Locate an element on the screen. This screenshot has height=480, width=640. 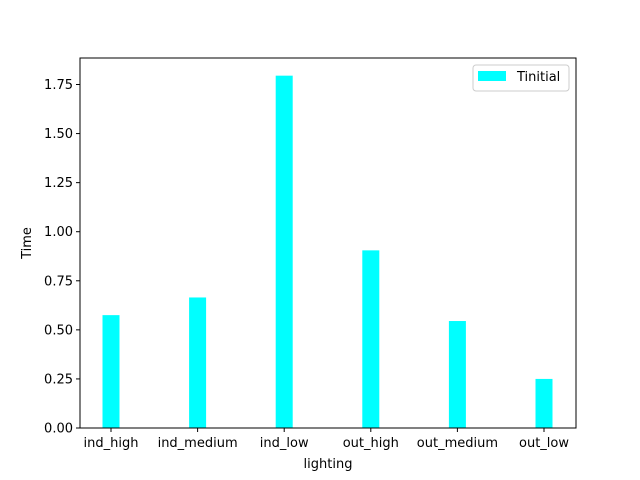
legend-swatch-tinitial is located at coordinates (492, 76).